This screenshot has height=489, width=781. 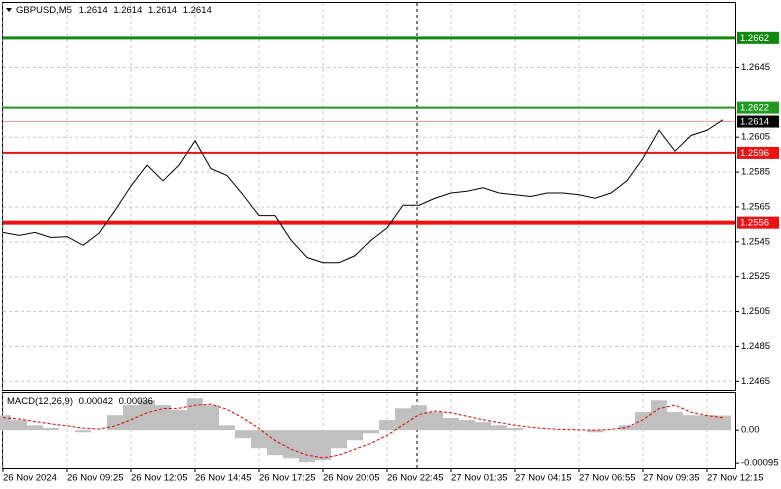 I want to click on macd-title: MACD(12,26,9), so click(x=40, y=401).